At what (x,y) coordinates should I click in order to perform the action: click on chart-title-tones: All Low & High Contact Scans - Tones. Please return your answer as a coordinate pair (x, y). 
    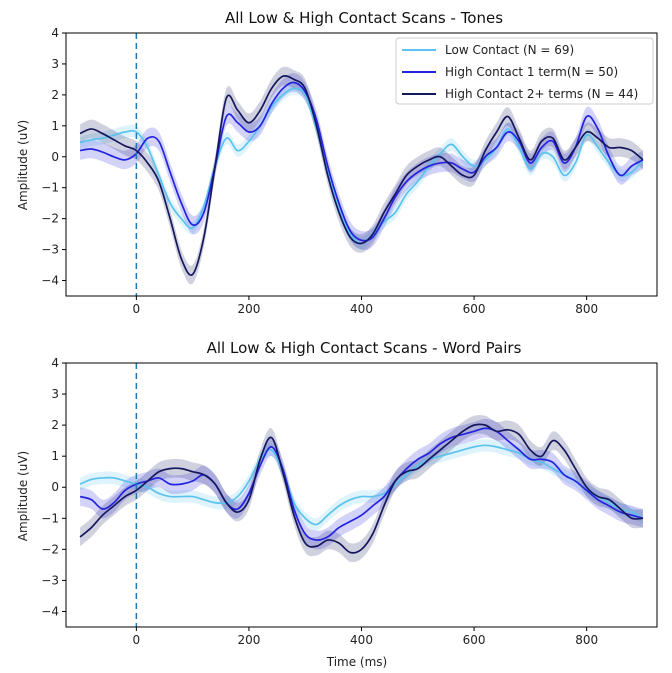
    Looking at the image, I should click on (364, 18).